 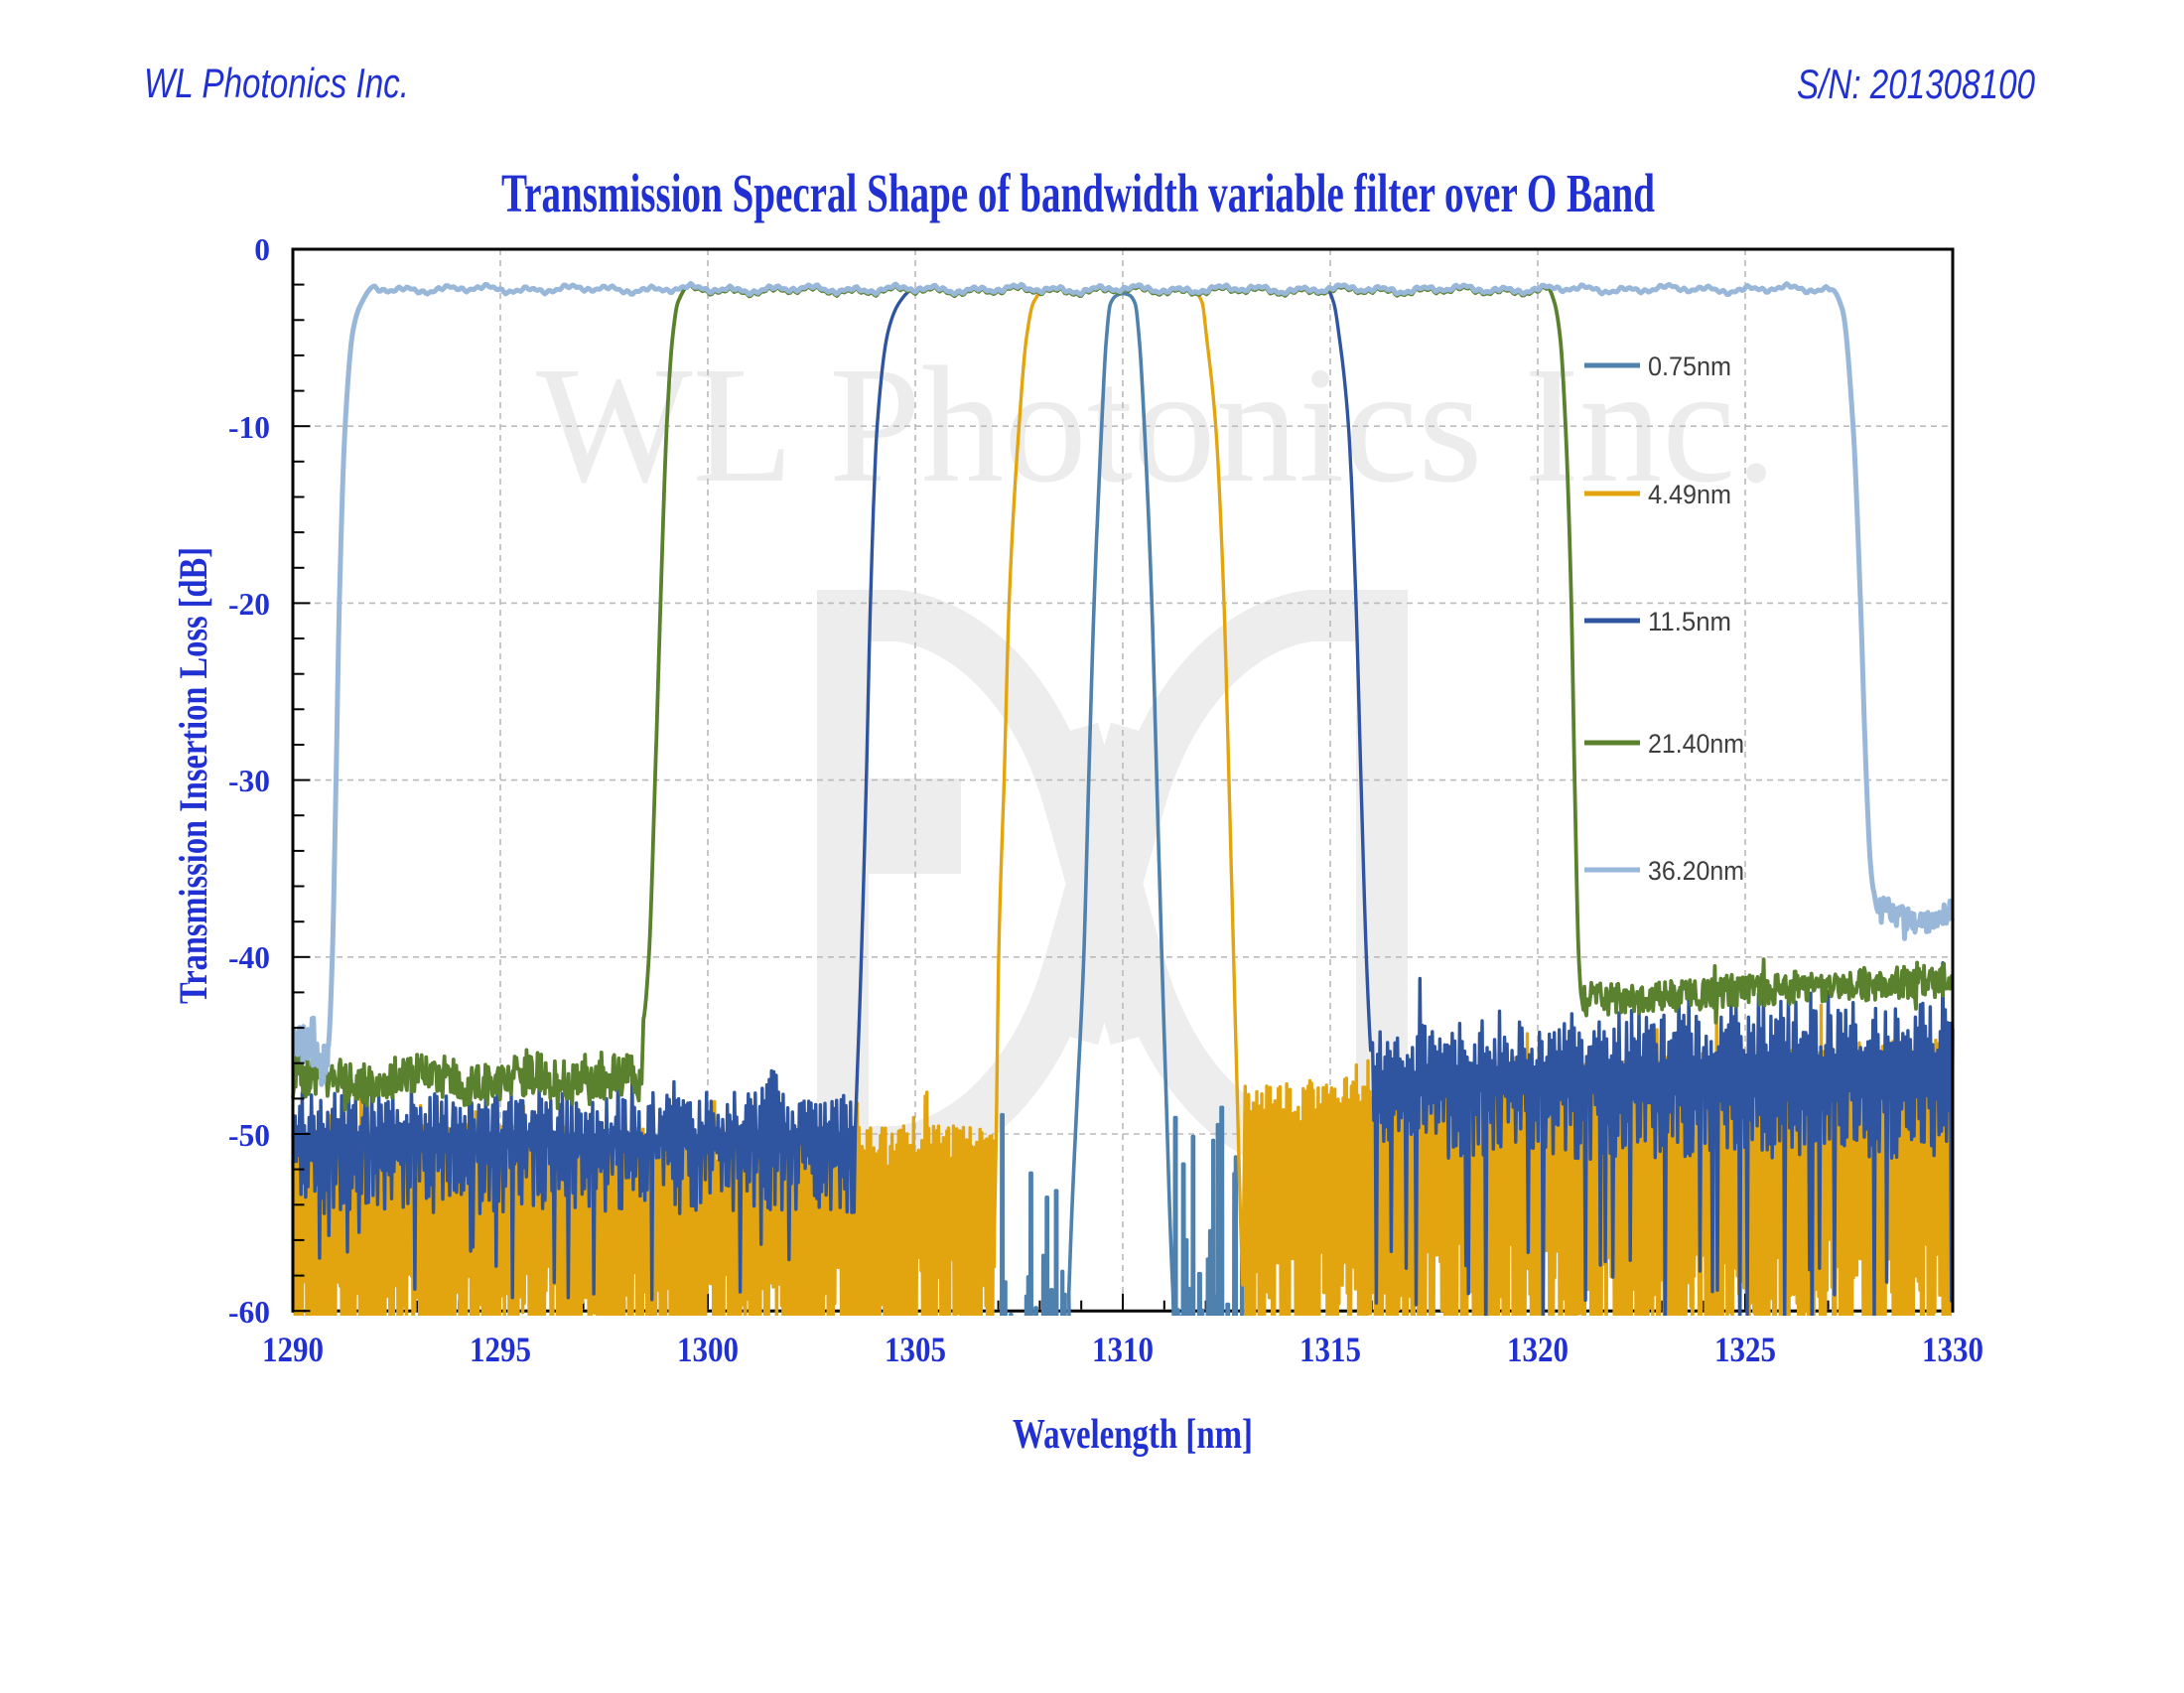 What do you see at coordinates (193, 775) in the screenshot?
I see `svg-text:Transmission Insertion Loss [d: Transmission Insertion Loss [dB]` at bounding box center [193, 775].